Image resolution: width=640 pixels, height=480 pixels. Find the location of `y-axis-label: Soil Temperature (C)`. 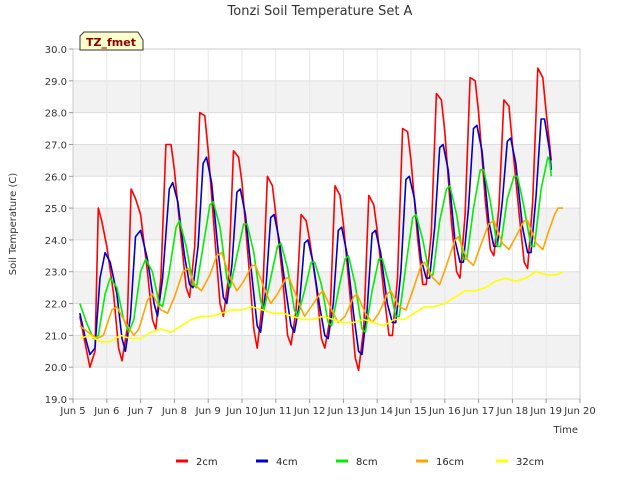

y-axis-label: Soil Temperature (C) is located at coordinates (13, 224).